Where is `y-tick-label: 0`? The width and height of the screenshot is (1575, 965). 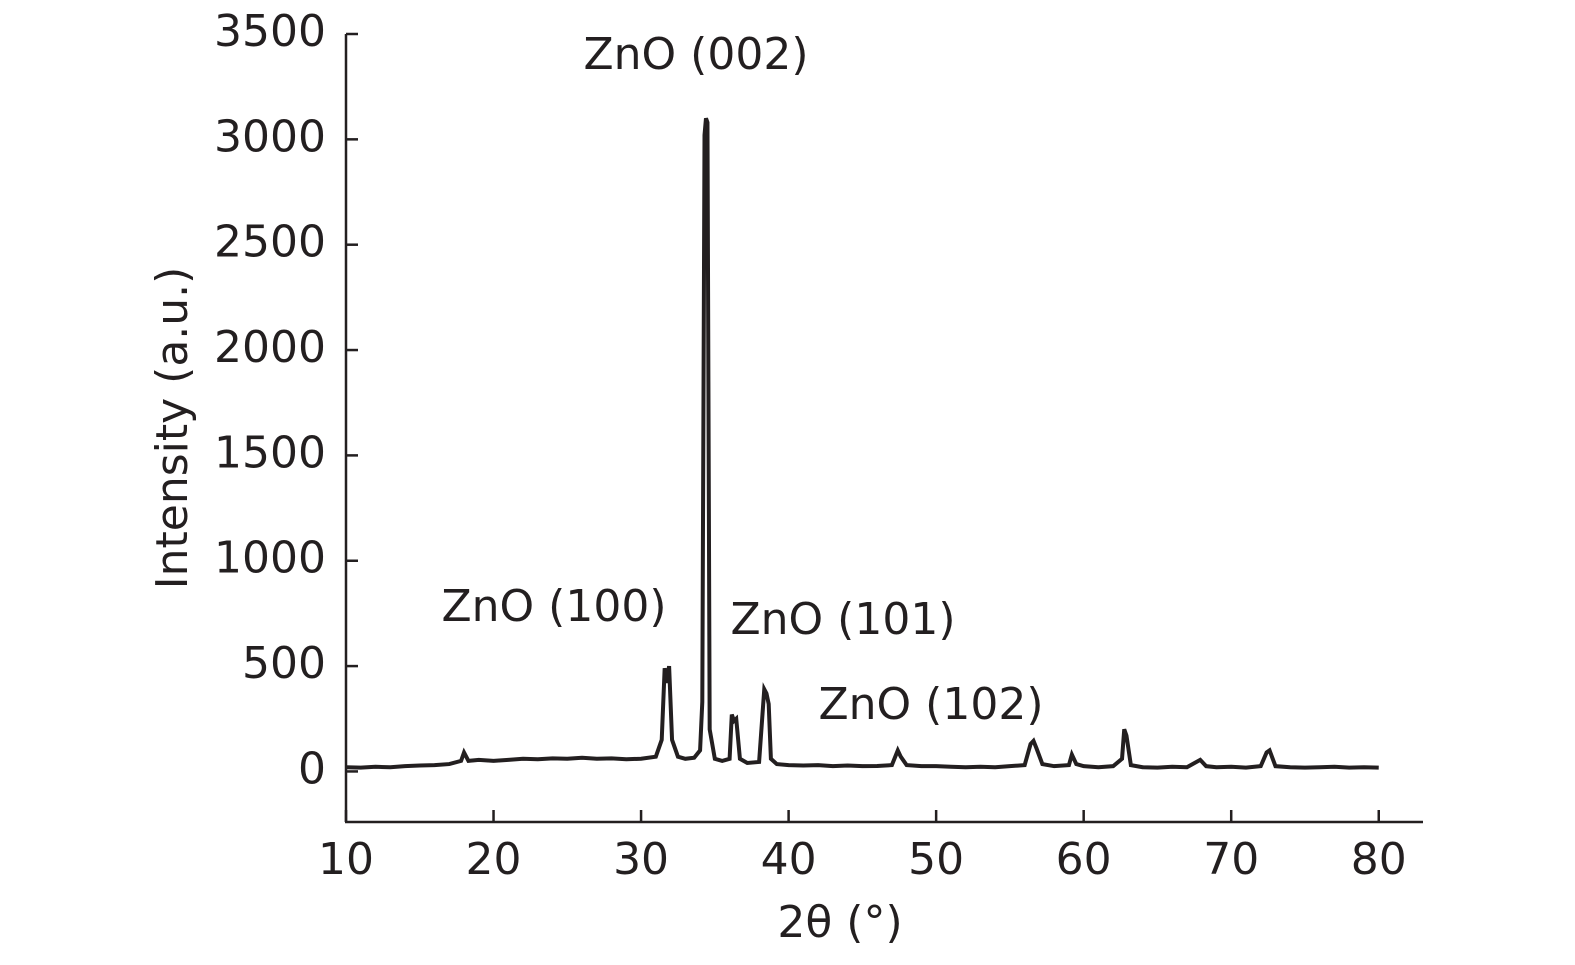 y-tick-label: 0 is located at coordinates (312, 768).